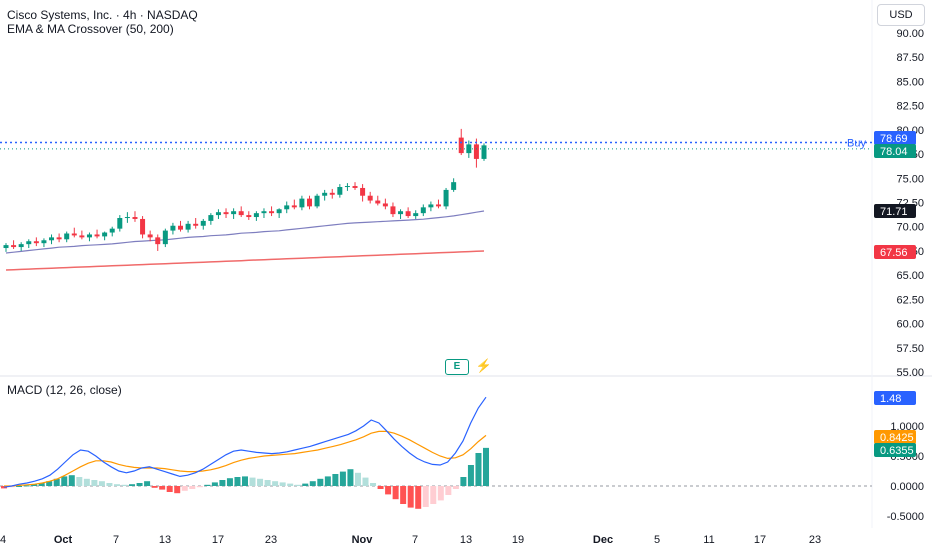 The image size is (932, 550). I want to click on price-axis-tick: 65.00, so click(910, 276).